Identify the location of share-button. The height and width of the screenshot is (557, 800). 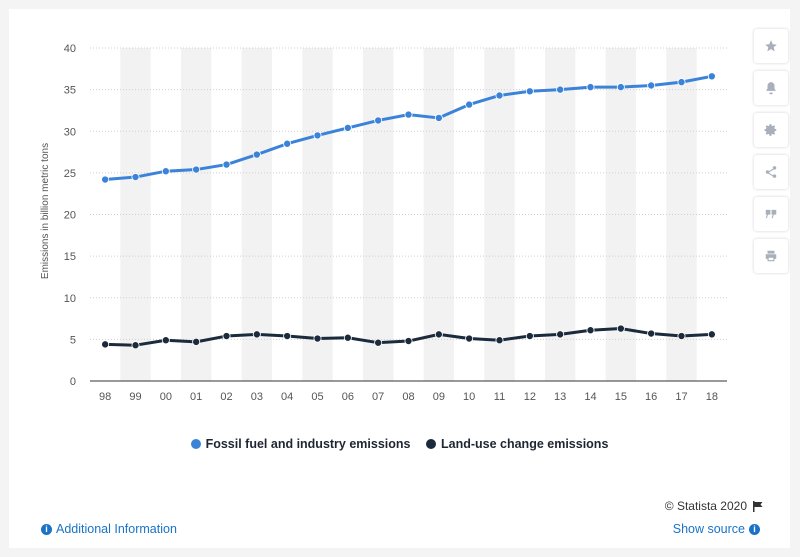
(771, 172).